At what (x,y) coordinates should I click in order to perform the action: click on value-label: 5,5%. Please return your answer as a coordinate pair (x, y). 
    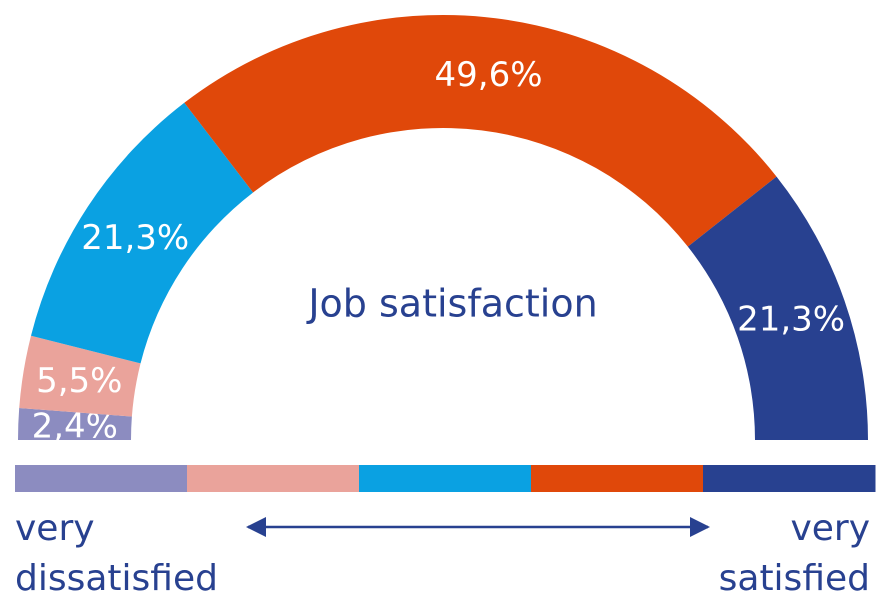
    Looking at the image, I should click on (79, 381).